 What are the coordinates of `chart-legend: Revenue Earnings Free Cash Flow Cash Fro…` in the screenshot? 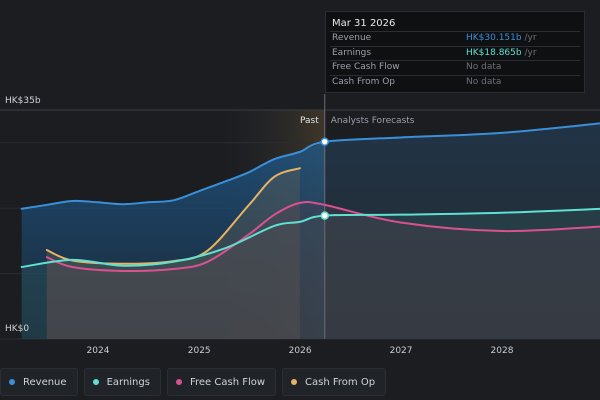 It's located at (193, 382).